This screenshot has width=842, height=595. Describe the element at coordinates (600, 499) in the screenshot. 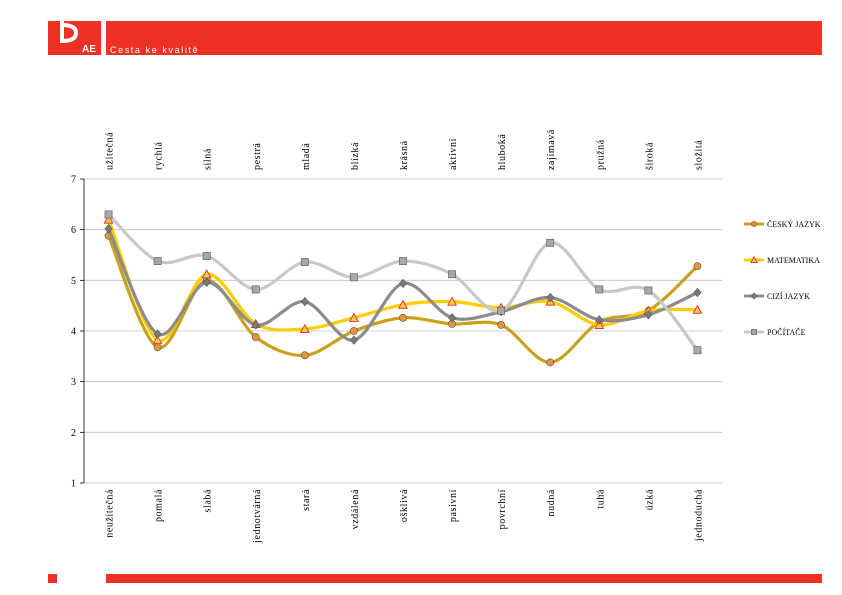

I see `bottom-category-label: tuhá` at that location.